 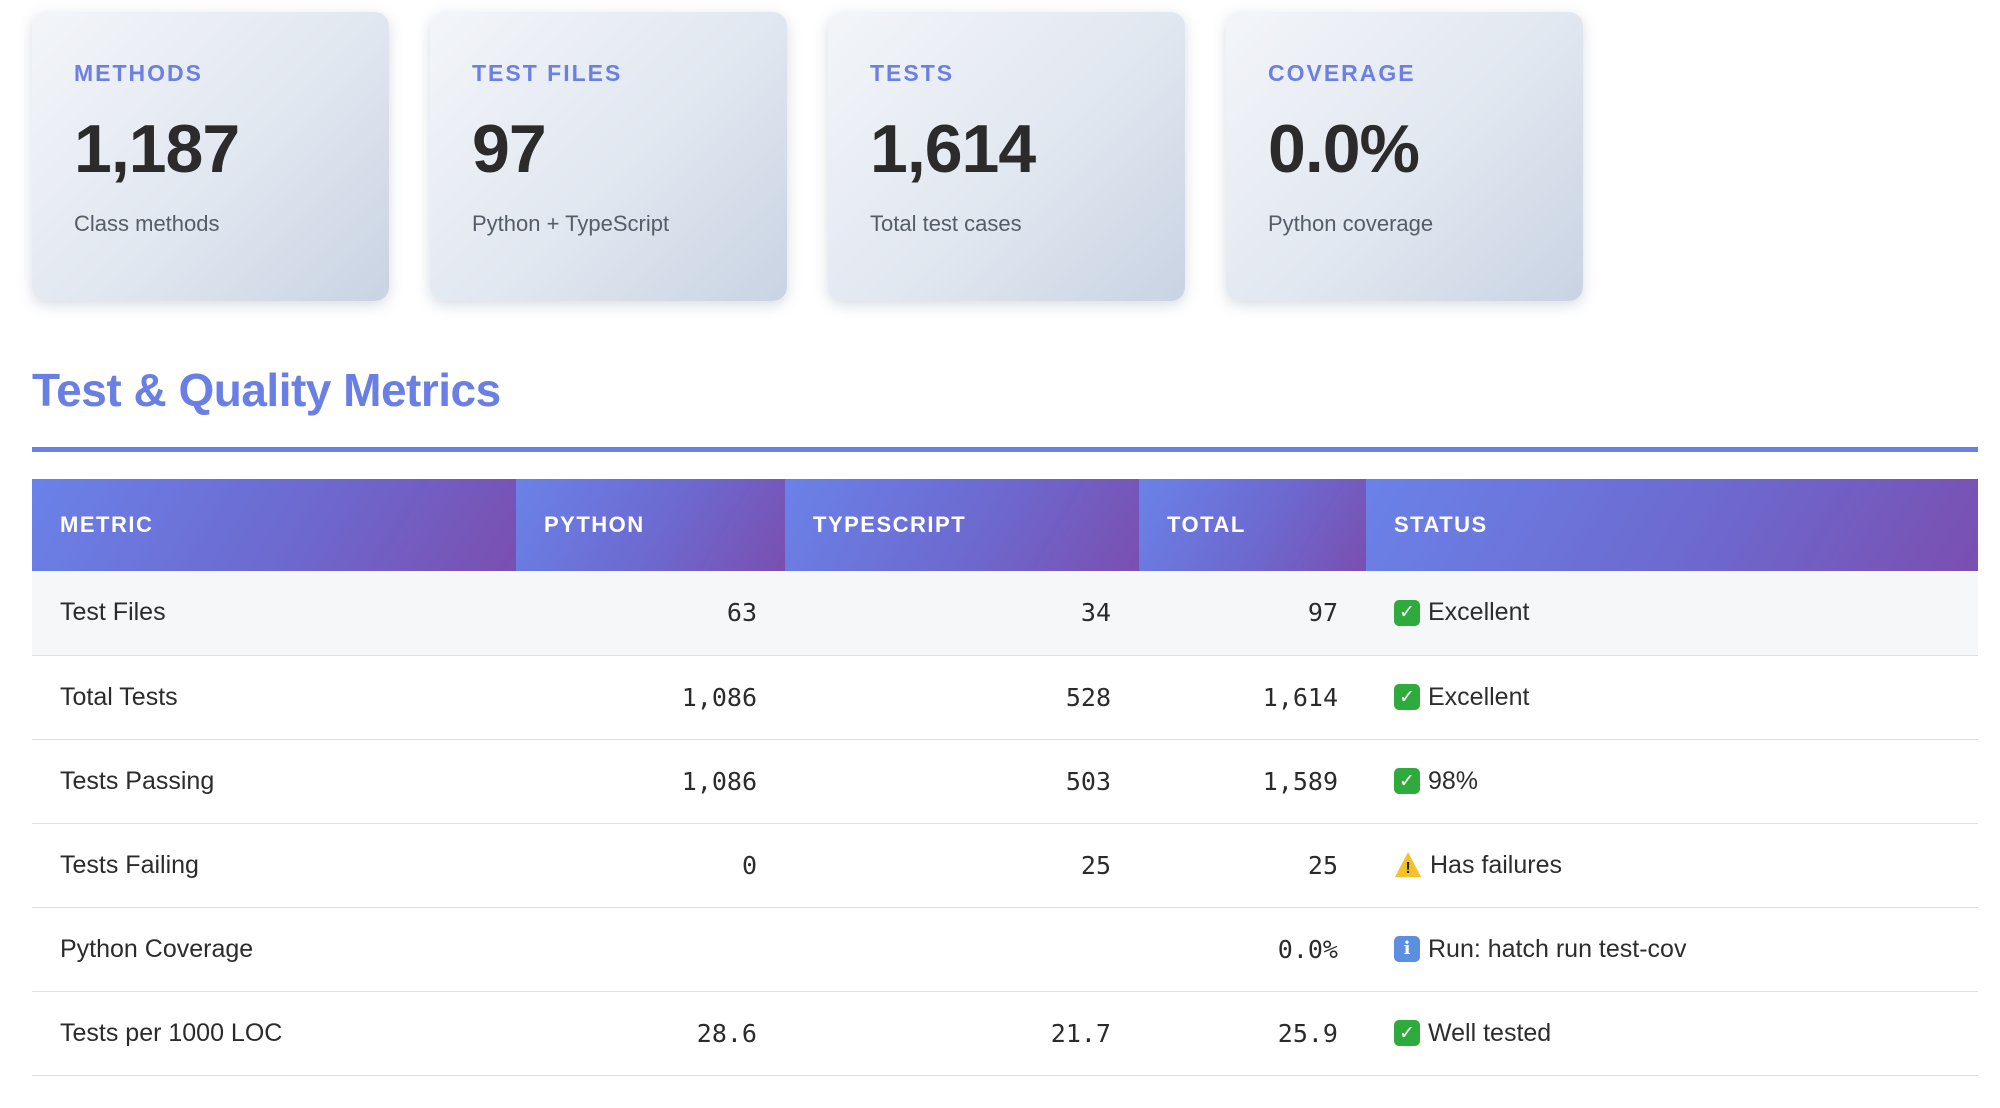 I want to click on card-value: 1,614, so click(x=953, y=149).